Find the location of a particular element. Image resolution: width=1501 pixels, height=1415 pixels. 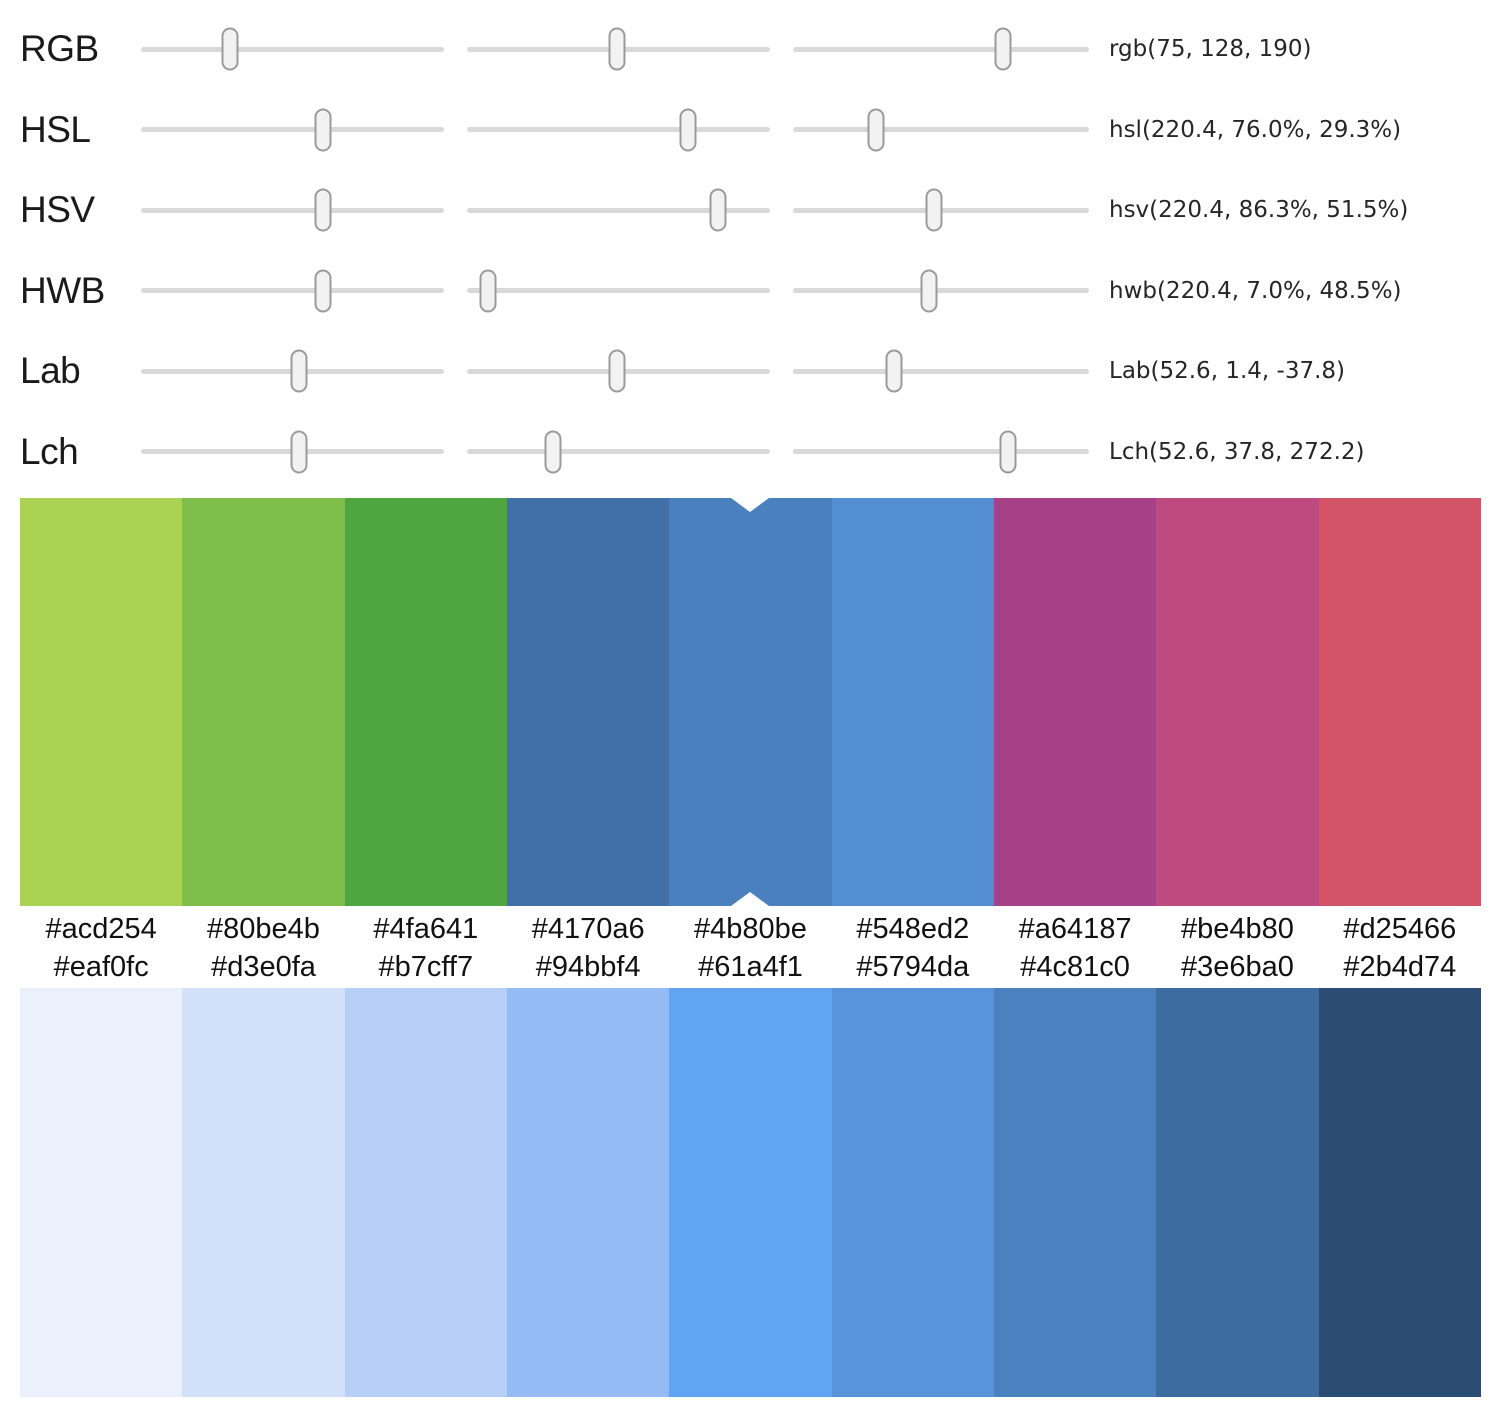

slider-row-label-hsv: HSV is located at coordinates (57, 210).